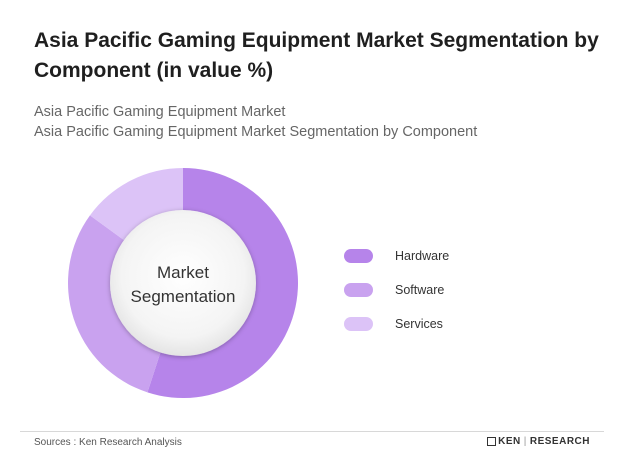  What do you see at coordinates (312, 431) in the screenshot?
I see `footer-divider` at bounding box center [312, 431].